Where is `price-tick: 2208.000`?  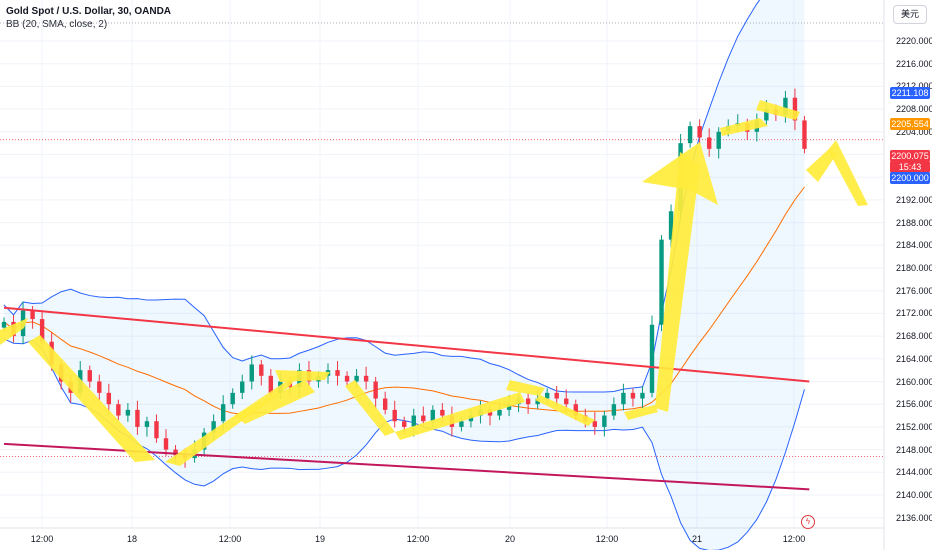 price-tick: 2208.000 is located at coordinates (914, 109).